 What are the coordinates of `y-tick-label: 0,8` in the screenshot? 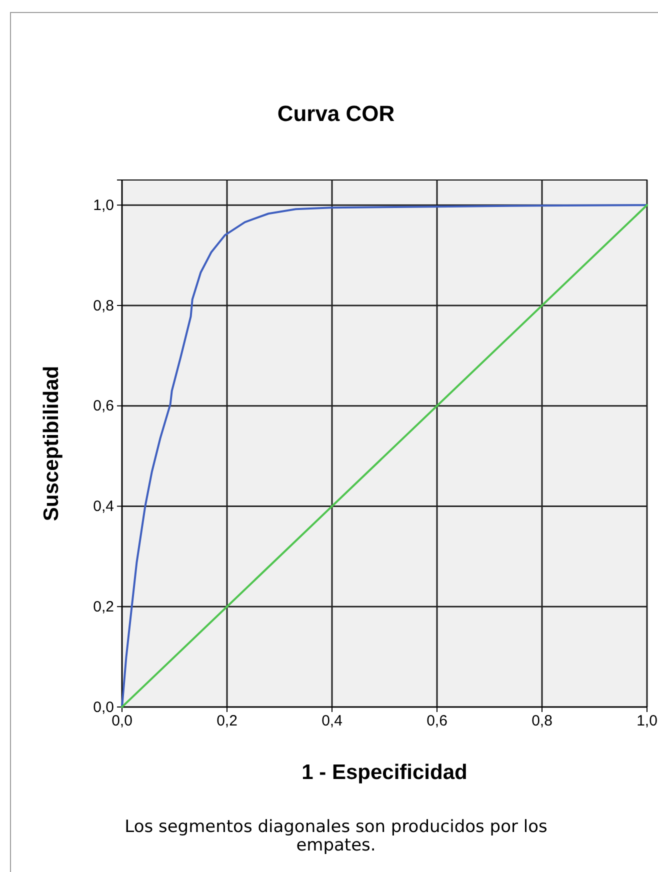 It's located at (103, 305).